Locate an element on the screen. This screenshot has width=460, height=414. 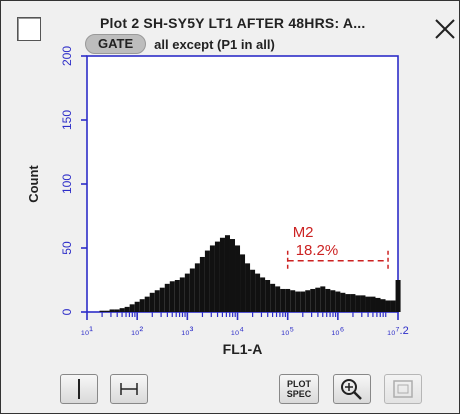
histogram-bars is located at coordinates (250, 273).